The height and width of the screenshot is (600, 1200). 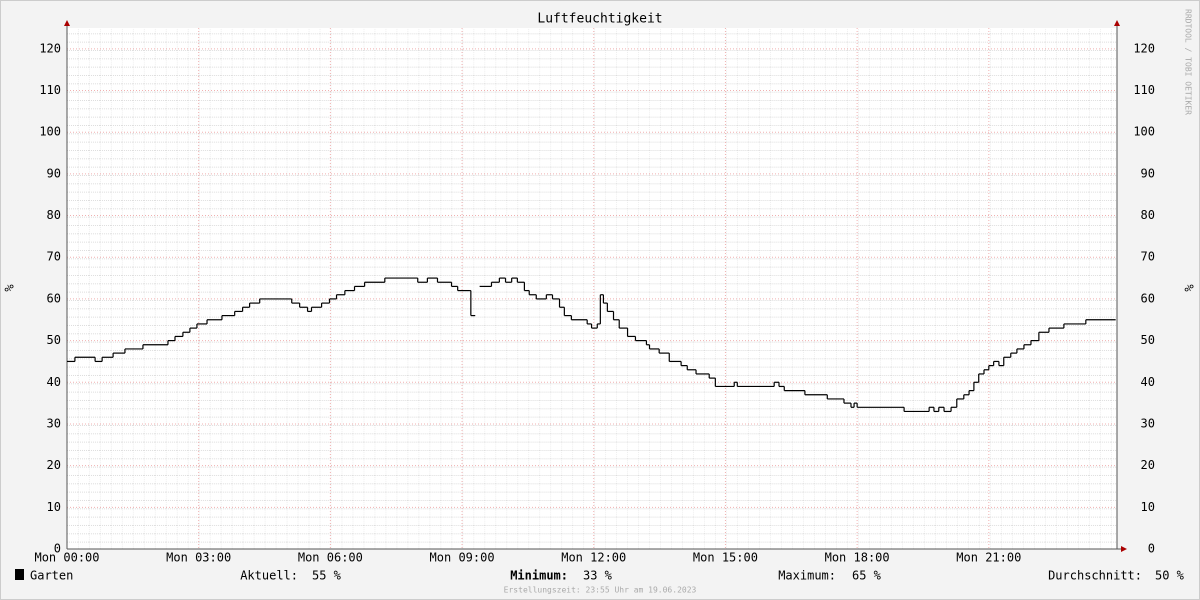 I want to click on y-tick-label: 60, so click(x=54, y=298).